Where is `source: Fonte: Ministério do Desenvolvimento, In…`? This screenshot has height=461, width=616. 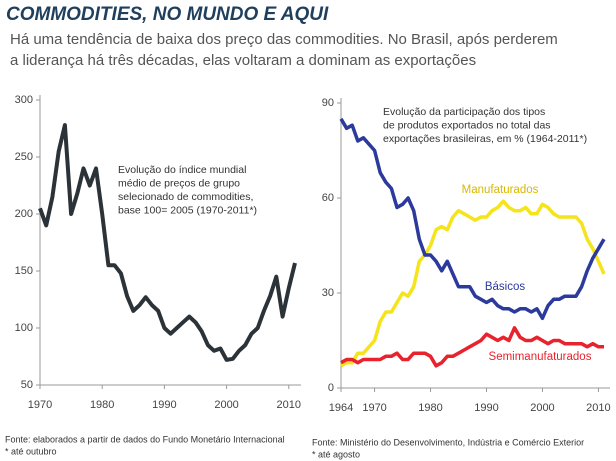 source: Fonte: Ministério do Desenvolvimento, In… is located at coordinates (448, 442).